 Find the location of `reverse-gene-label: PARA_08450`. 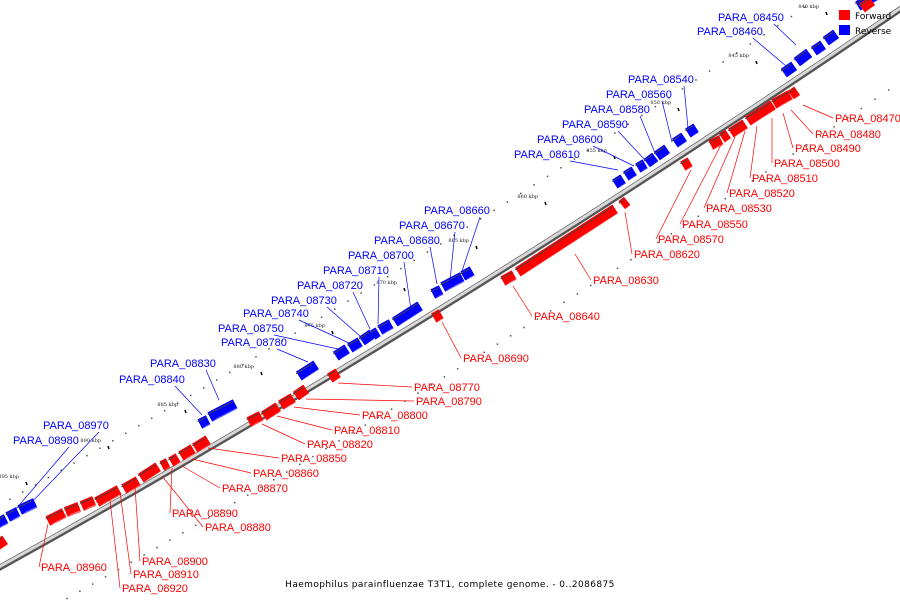

reverse-gene-label: PARA_08450 is located at coordinates (751, 18).